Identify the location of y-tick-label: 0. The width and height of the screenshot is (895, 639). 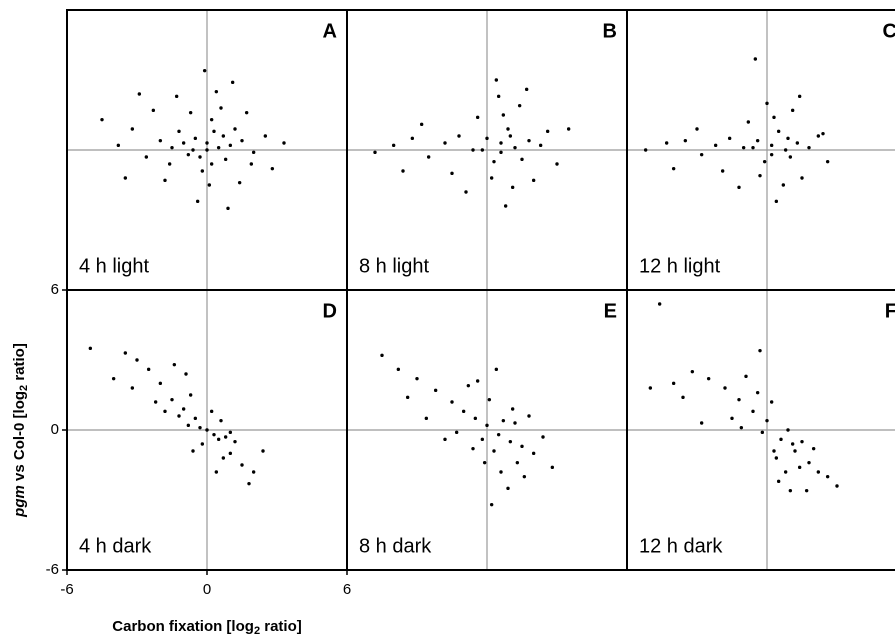
(55, 429).